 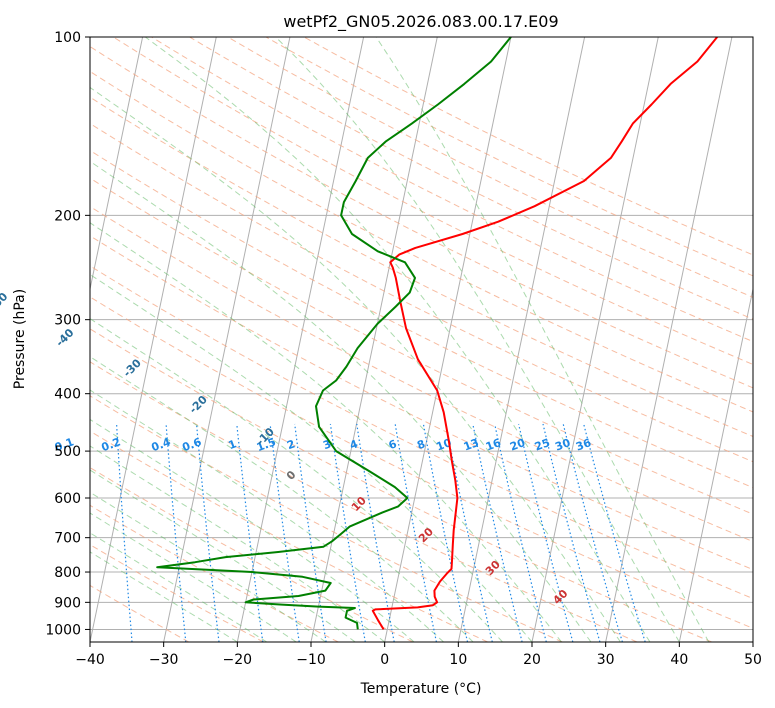 What do you see at coordinates (384, 660) in the screenshot?
I see `x-tick-label: 0` at bounding box center [384, 660].